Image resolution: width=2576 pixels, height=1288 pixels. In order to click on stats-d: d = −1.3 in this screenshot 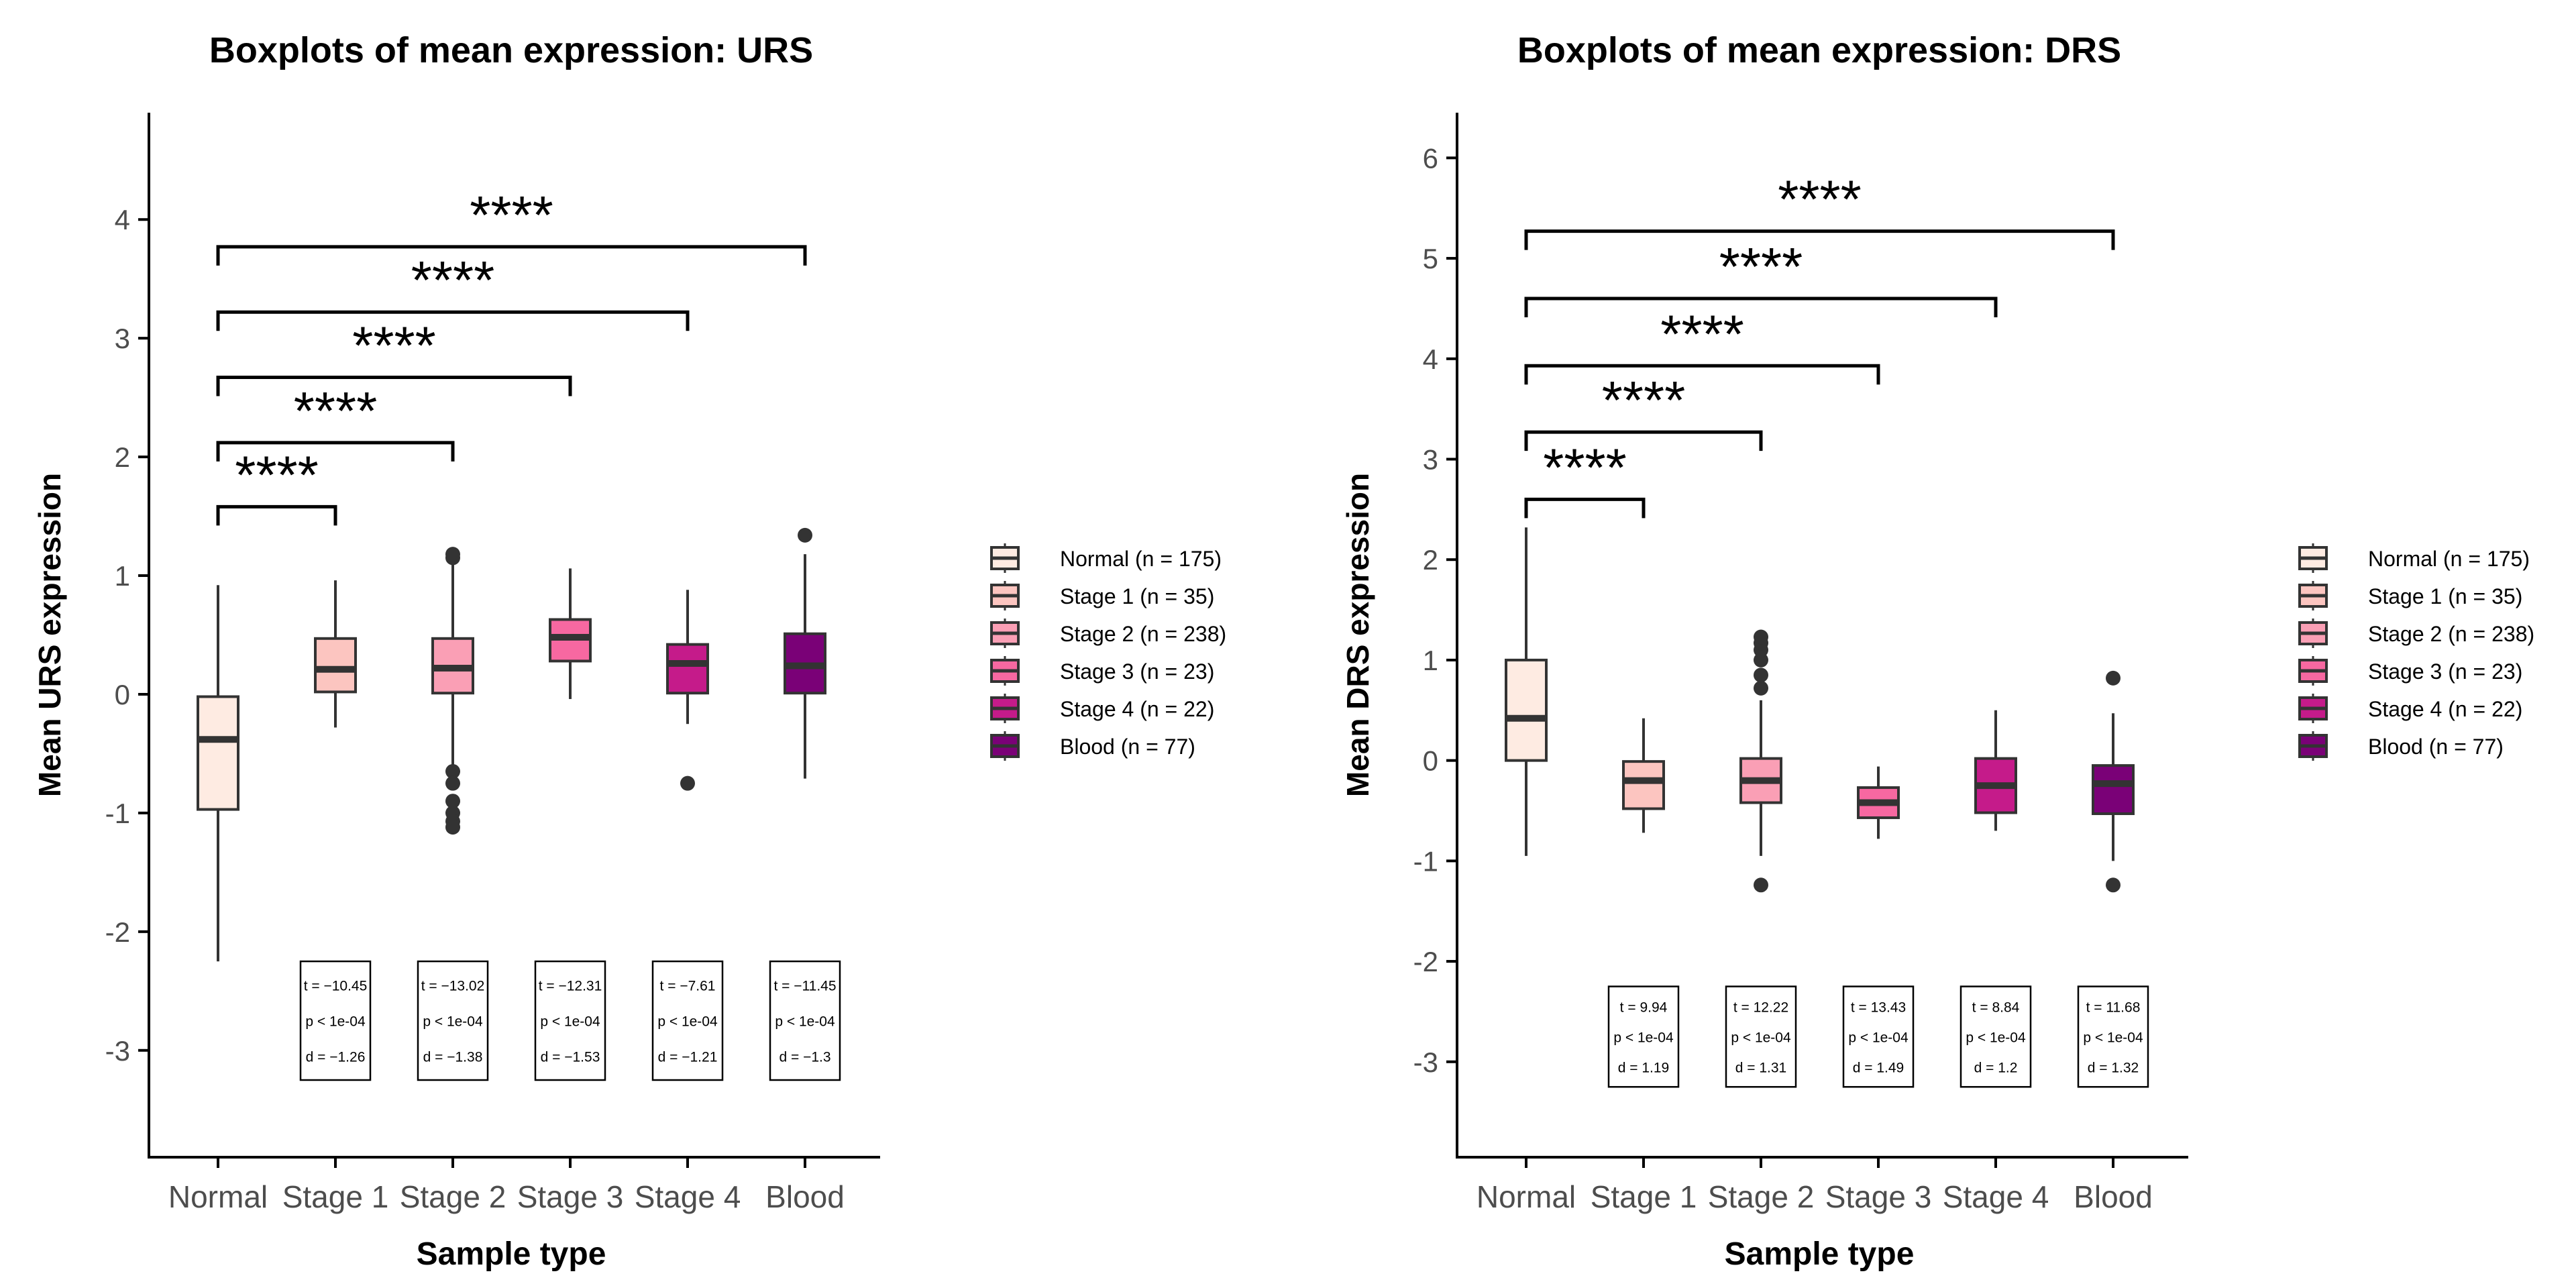, I will do `click(804, 1057)`.